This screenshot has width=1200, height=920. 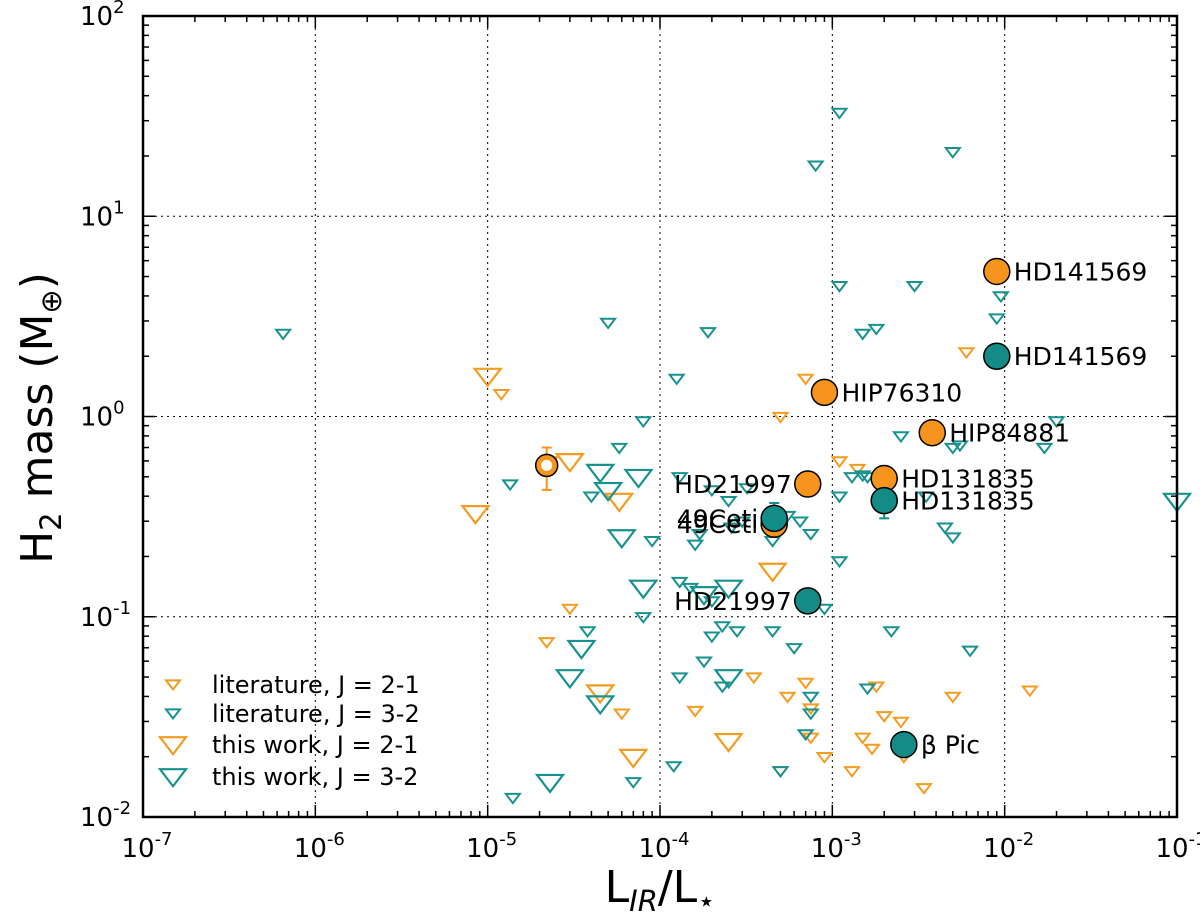 What do you see at coordinates (173, 746) in the screenshot?
I see `legend-marker-tw21` at bounding box center [173, 746].